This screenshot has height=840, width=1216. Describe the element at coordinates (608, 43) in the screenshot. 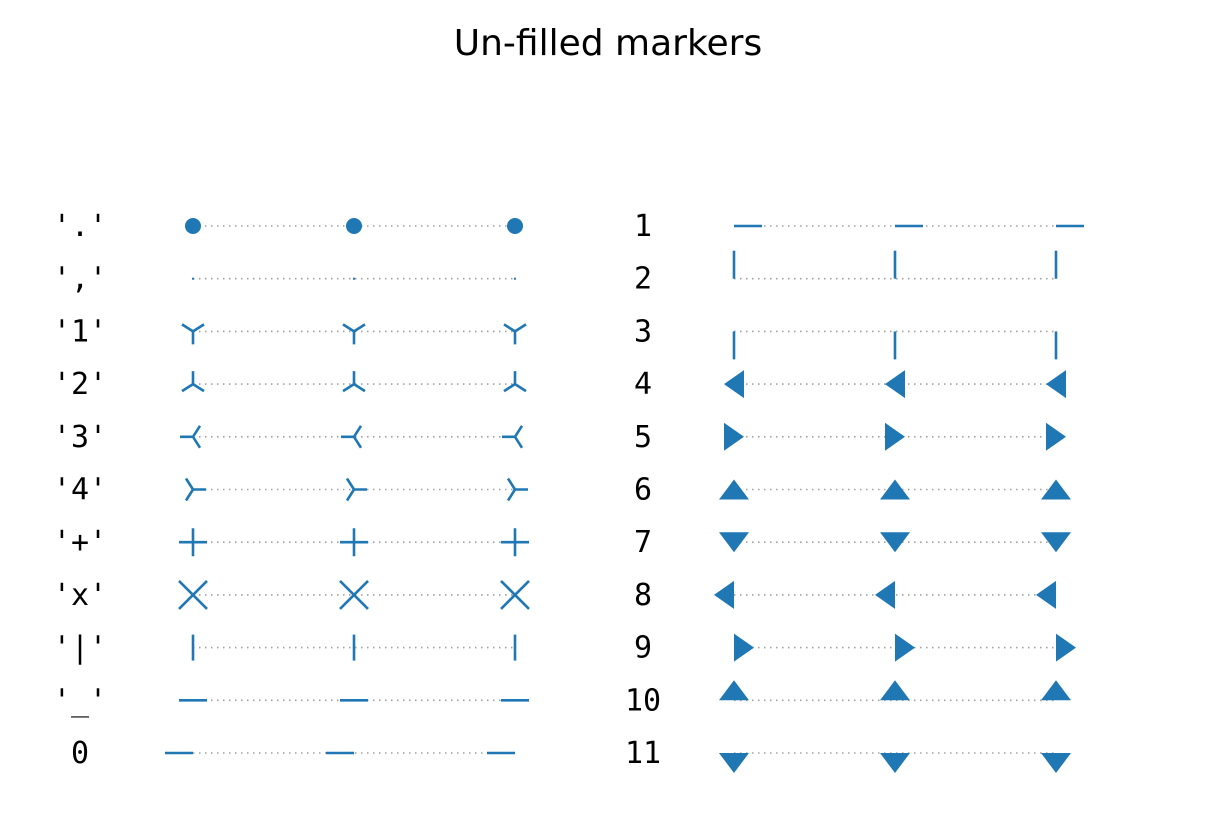

I see `figure-title: Un-filled markers` at that location.